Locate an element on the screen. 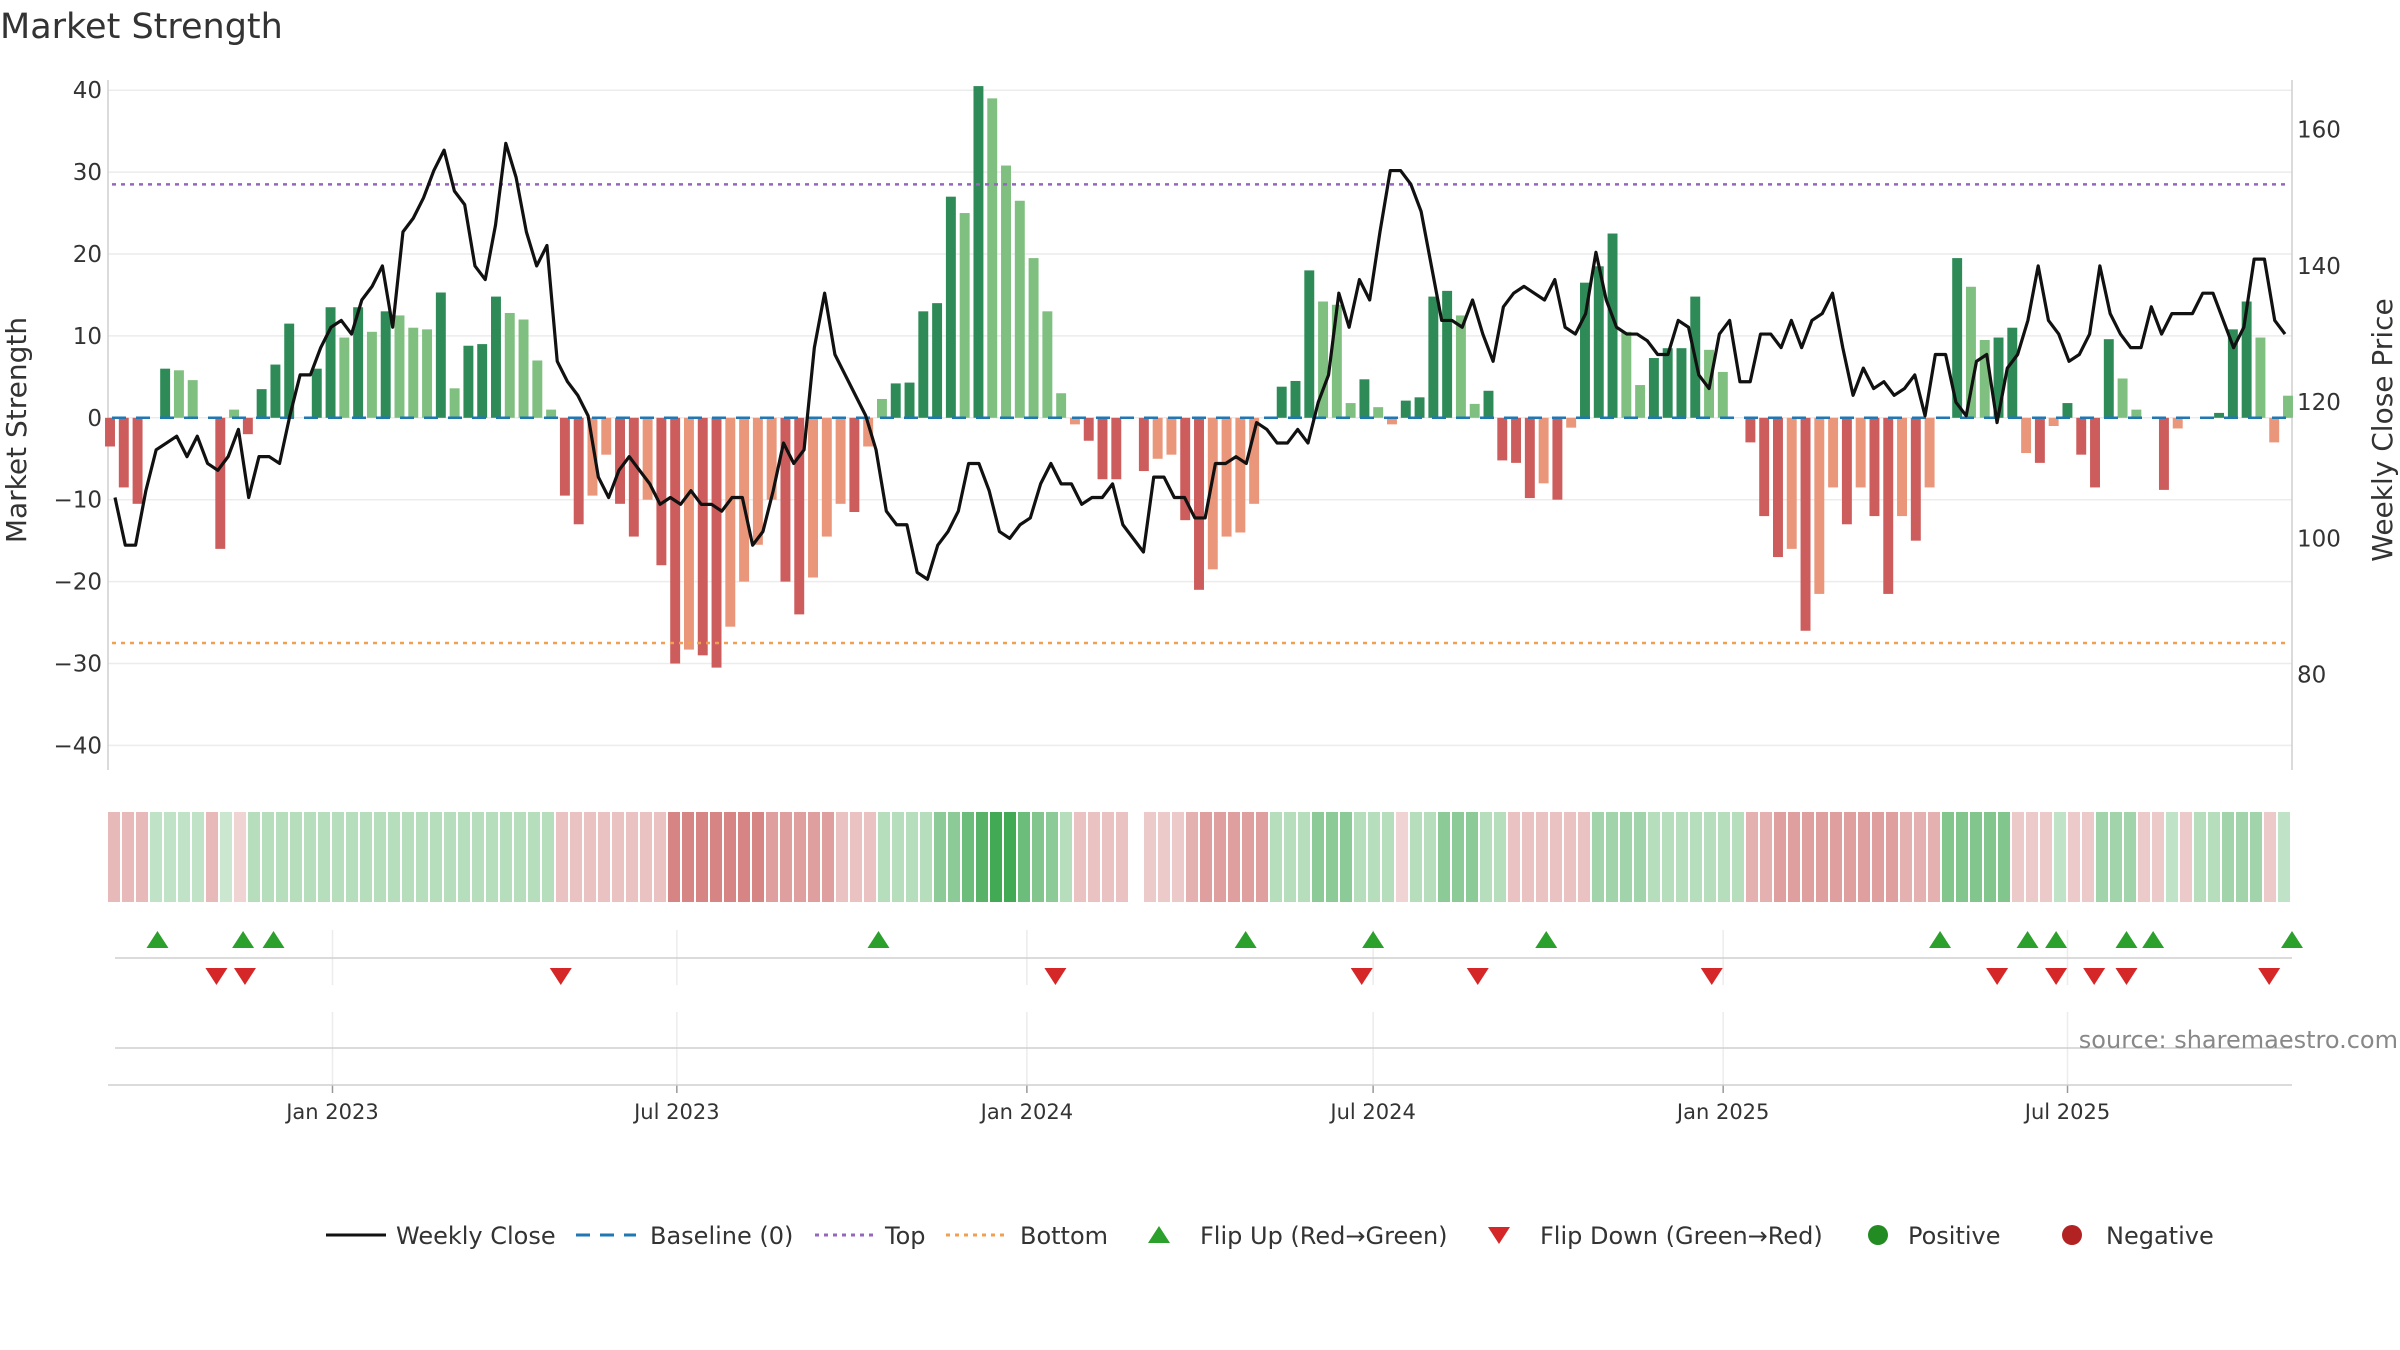 Image resolution: width=2400 pixels, height=1350 pixels. legend-label: Flip Down (Green→Red) is located at coordinates (1681, 1236).